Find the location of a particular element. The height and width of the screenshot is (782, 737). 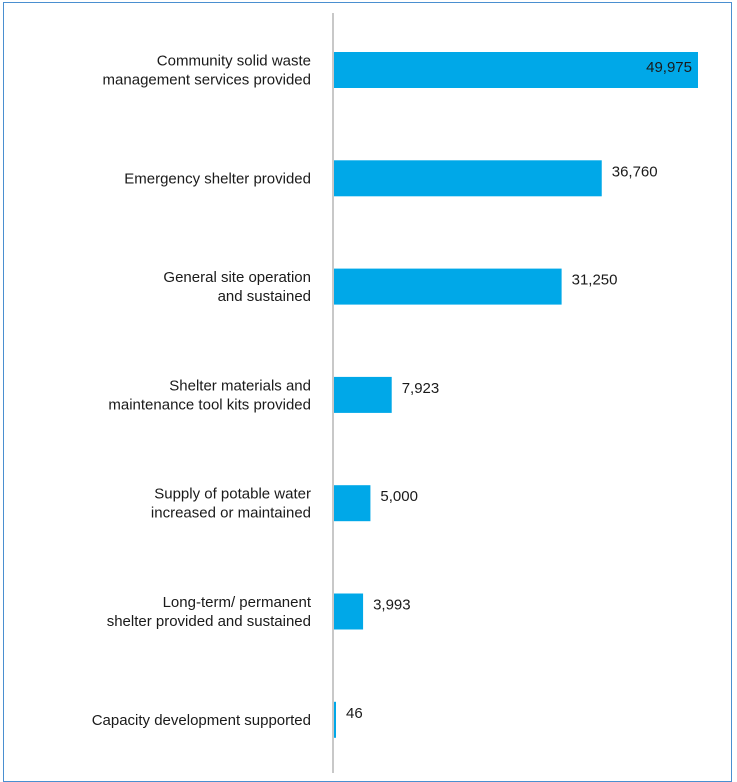

data-label: 46 is located at coordinates (354, 713).